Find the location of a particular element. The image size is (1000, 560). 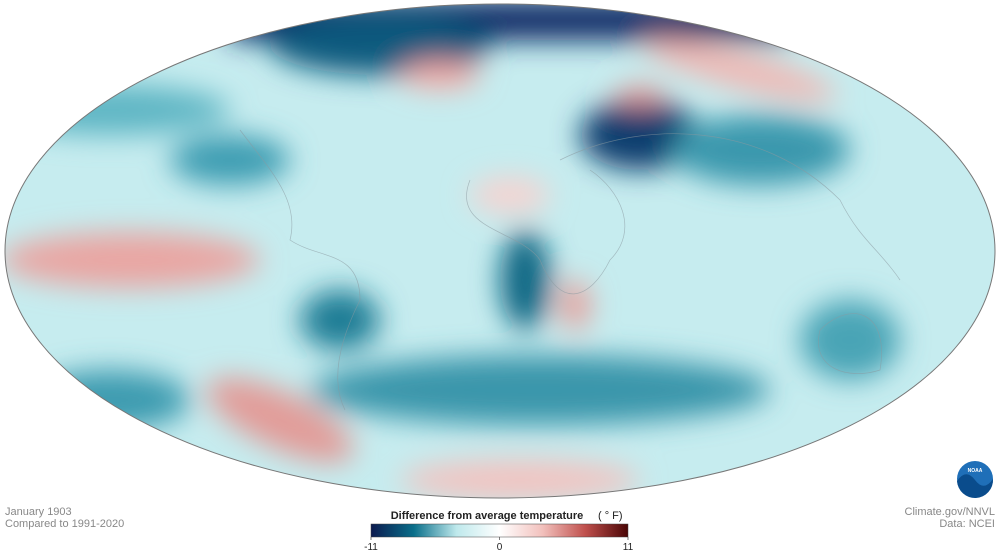

credit-data: Data: NCEI is located at coordinates (967, 524).